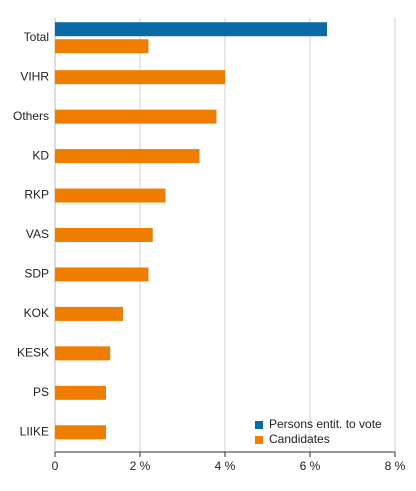  What do you see at coordinates (325, 424) in the screenshot?
I see `legend-label: Persons entit. to vote` at bounding box center [325, 424].